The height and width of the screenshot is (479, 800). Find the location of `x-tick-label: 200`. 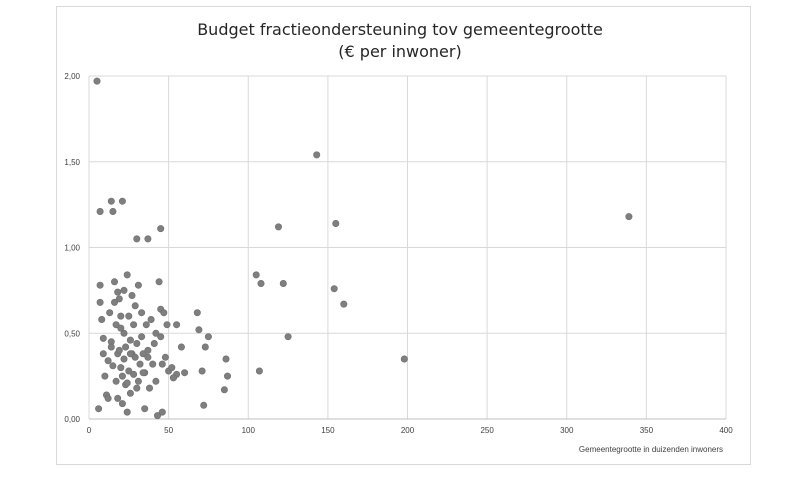

x-tick-label: 200 is located at coordinates (408, 430).